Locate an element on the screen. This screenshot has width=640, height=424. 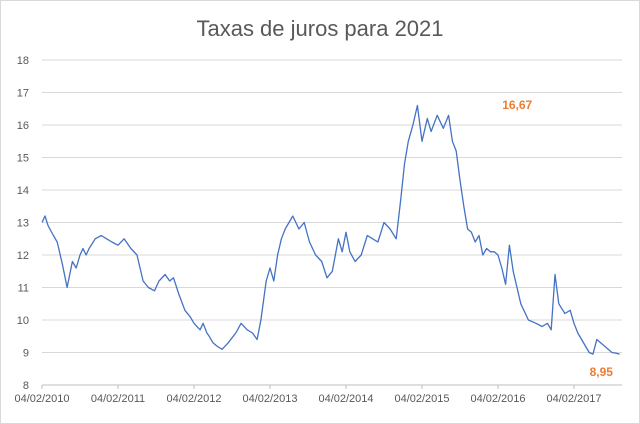
y-tick-label: 18 is located at coordinates (23, 61).